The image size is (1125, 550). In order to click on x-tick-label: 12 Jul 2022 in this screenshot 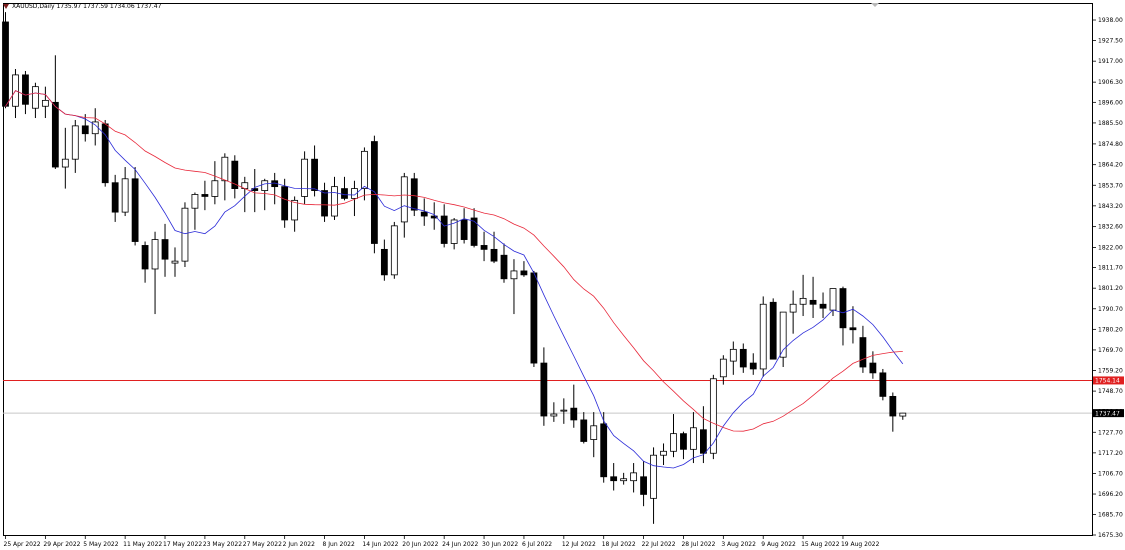, I will do `click(579, 544)`.